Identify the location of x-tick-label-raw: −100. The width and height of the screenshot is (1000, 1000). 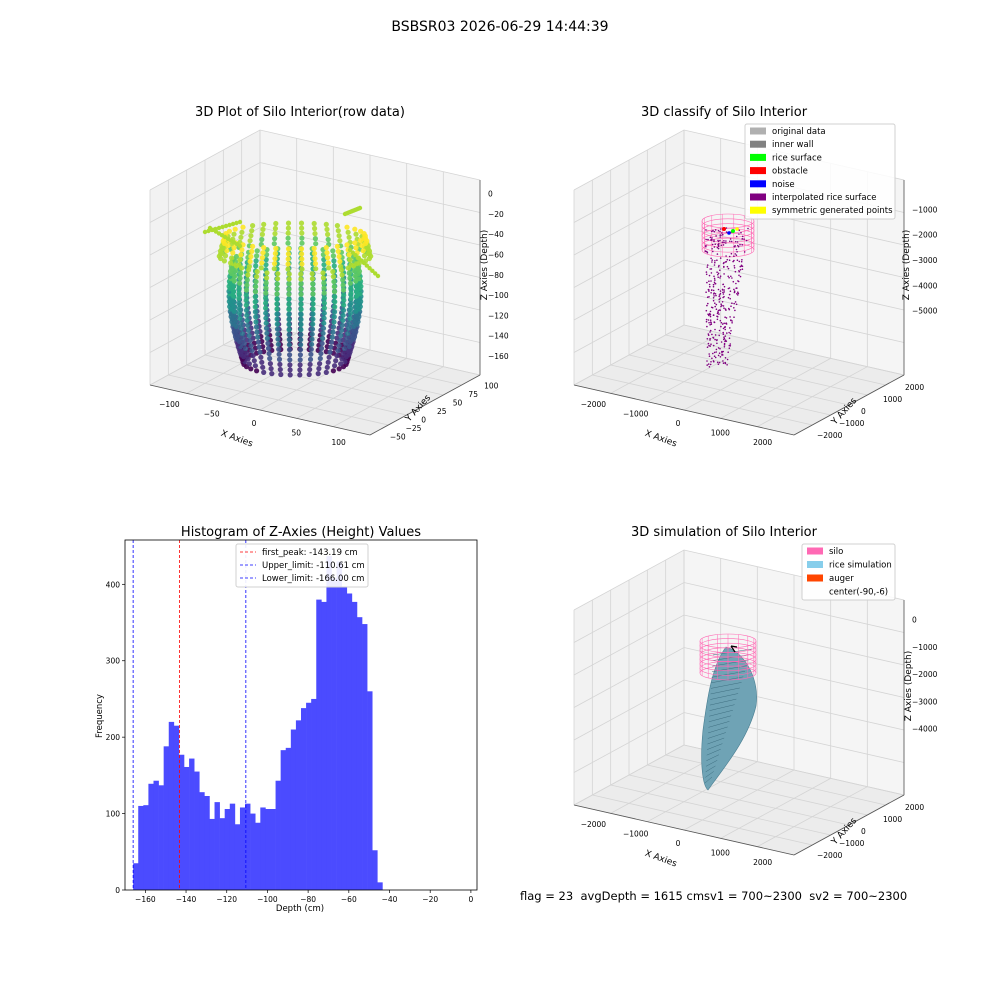
(169, 404).